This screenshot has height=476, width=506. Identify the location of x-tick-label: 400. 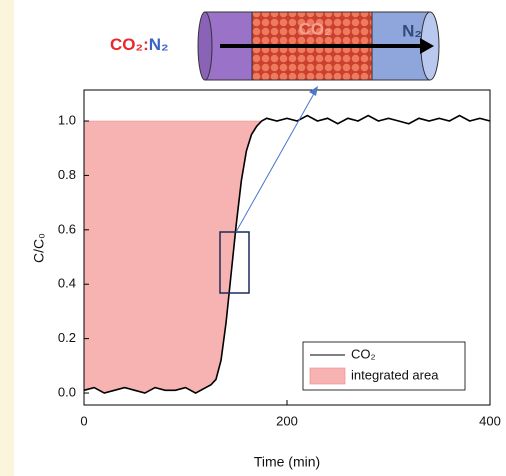
(490, 420).